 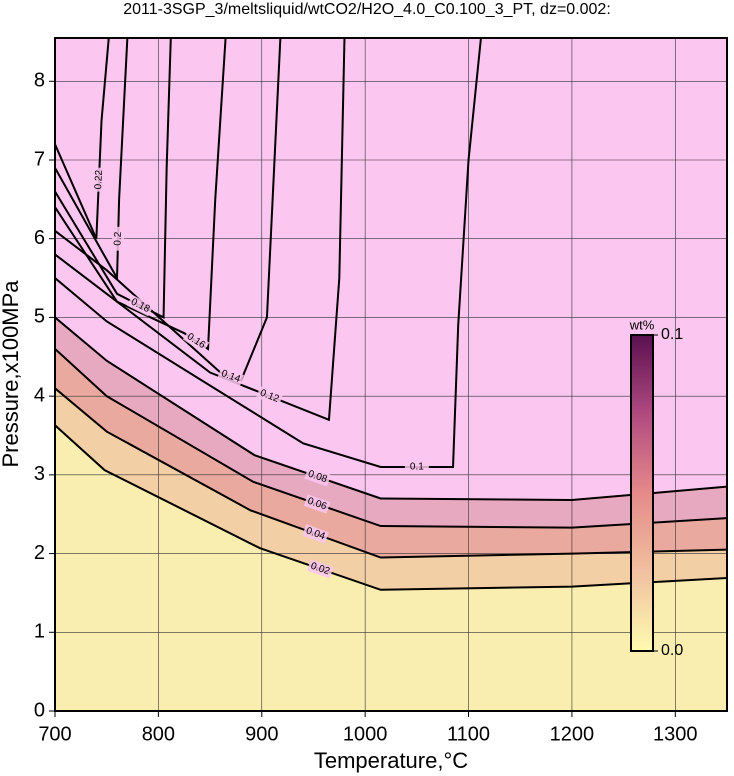 I want to click on x-tick-label: 700, so click(x=54, y=734).